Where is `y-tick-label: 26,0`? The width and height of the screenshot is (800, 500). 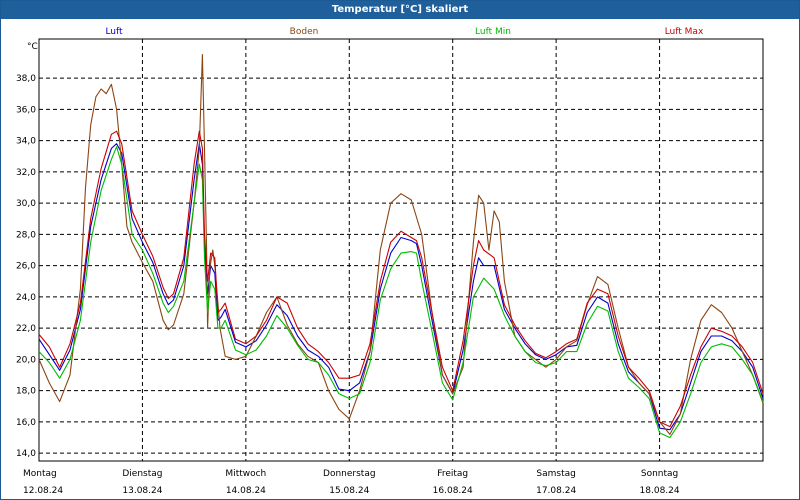
y-tick-label: 26,0 is located at coordinates (26, 267).